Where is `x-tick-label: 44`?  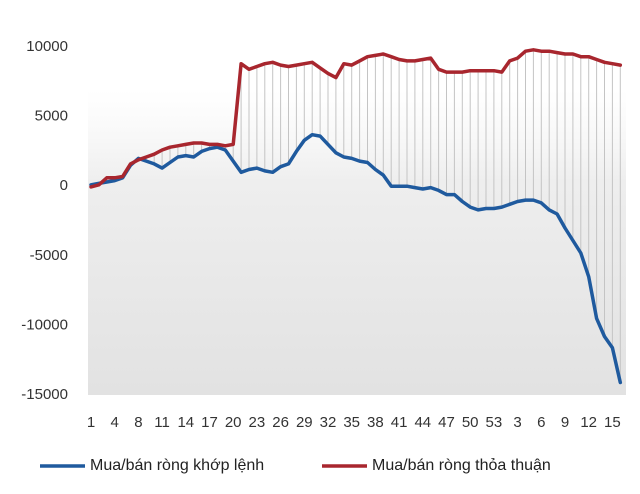
x-tick-label: 44 is located at coordinates (422, 422).